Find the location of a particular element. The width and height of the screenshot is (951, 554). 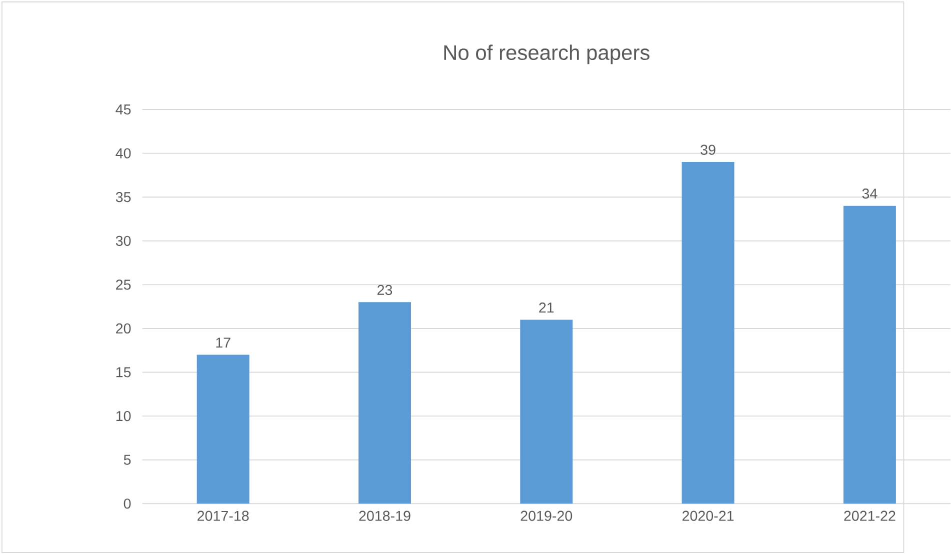

x-tick-label: 2020-21 is located at coordinates (708, 515).